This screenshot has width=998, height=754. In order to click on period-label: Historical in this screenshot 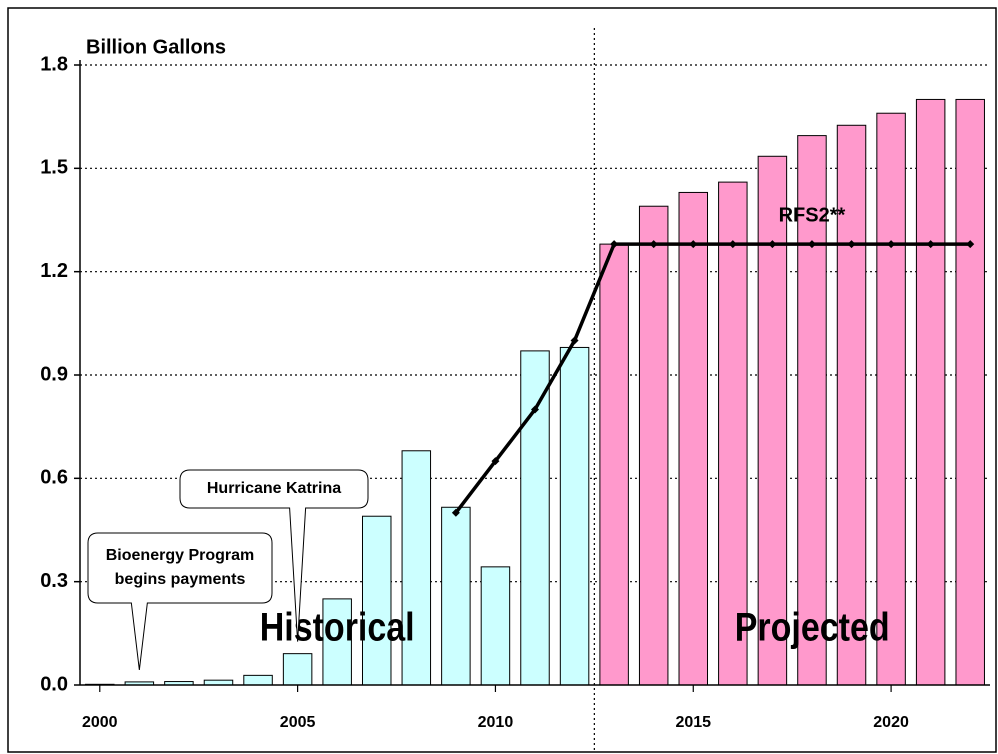, I will do `click(337, 626)`.